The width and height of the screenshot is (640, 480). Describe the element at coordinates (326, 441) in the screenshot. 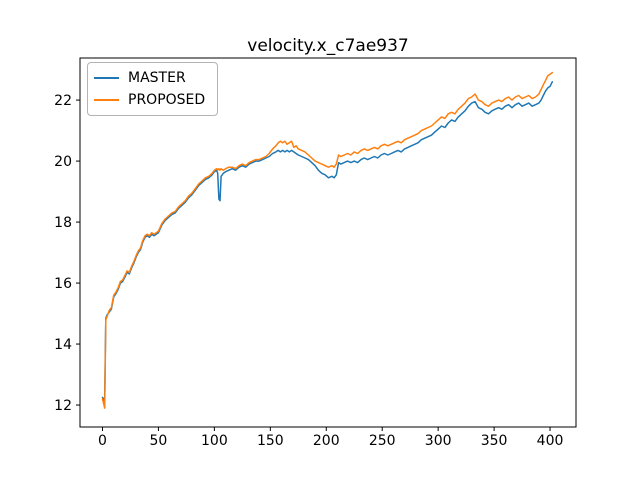

I see `x-tick-label: 200` at that location.